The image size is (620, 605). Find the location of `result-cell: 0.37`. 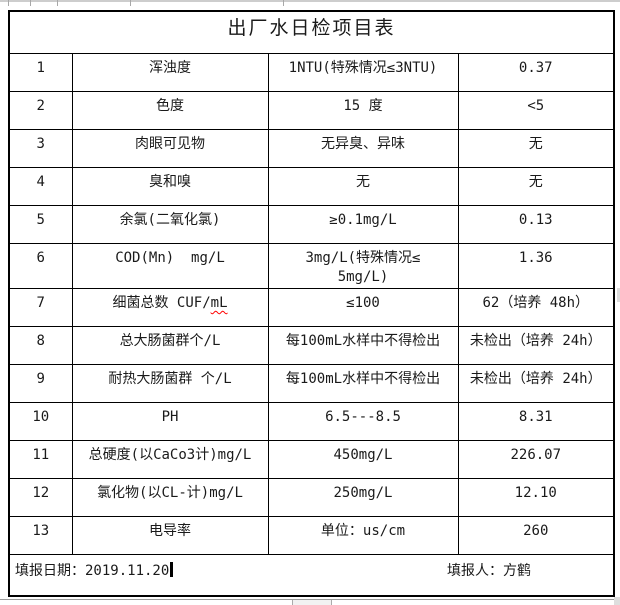

result-cell: 0.37 is located at coordinates (536, 72).